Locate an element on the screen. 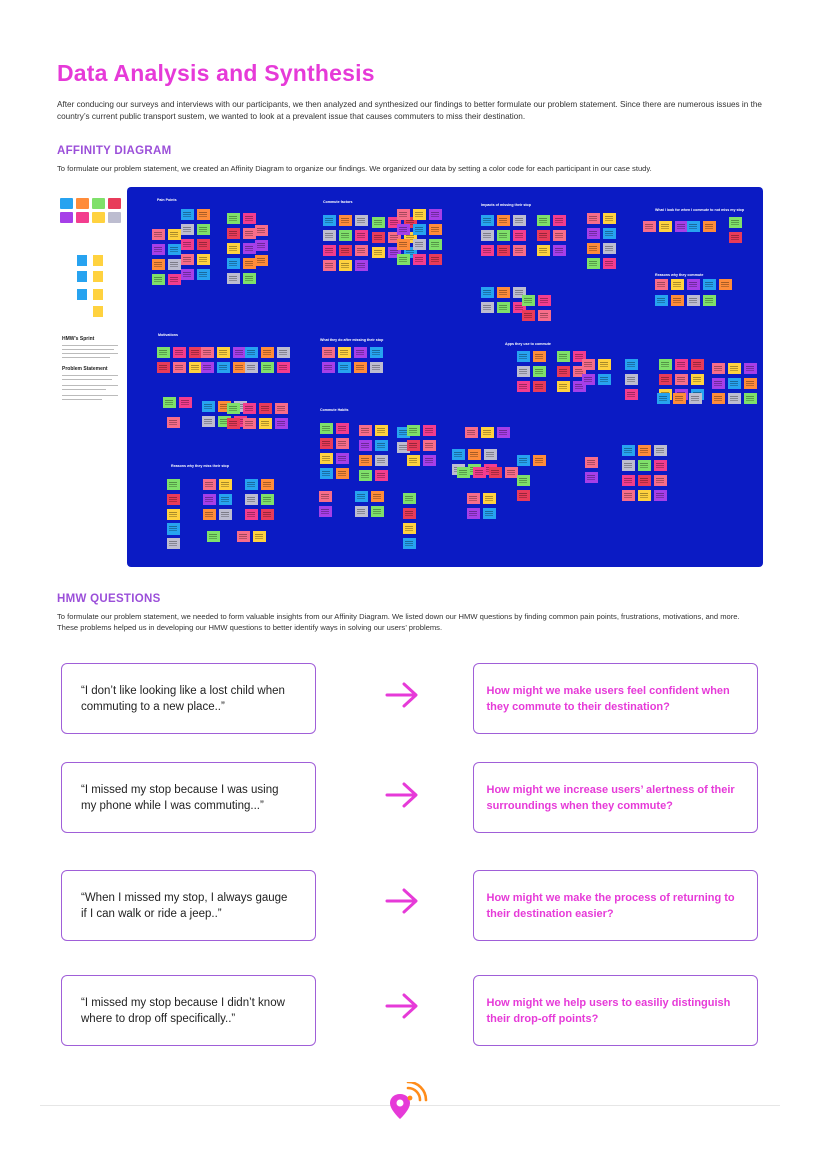  group-label: Commute factors is located at coordinates (338, 202).